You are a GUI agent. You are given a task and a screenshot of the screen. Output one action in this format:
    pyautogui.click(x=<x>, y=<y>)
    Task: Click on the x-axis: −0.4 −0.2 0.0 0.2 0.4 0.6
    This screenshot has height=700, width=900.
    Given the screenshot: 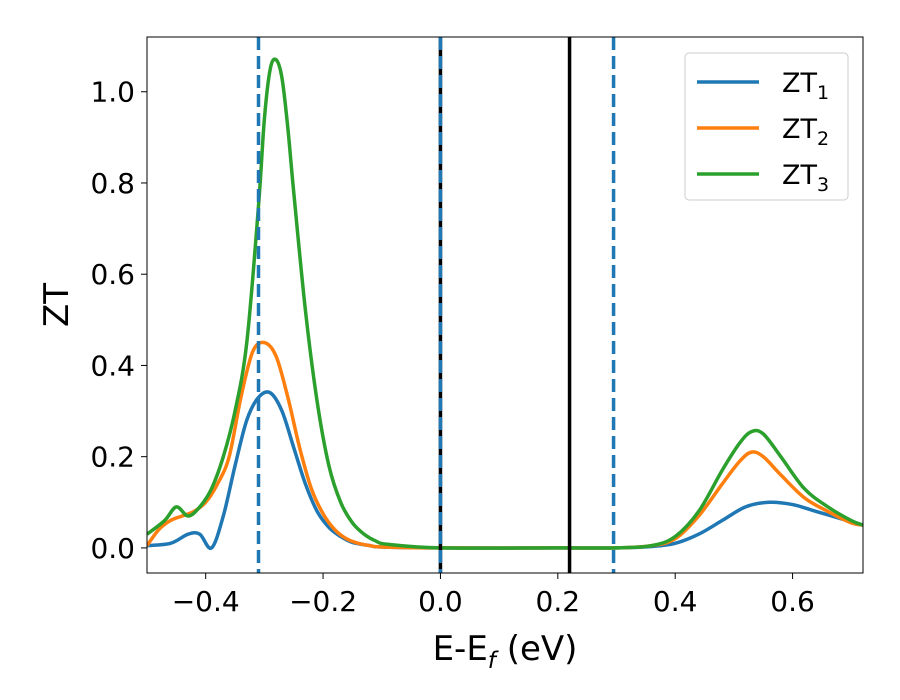 What is the action you would take?
    pyautogui.click(x=493, y=595)
    